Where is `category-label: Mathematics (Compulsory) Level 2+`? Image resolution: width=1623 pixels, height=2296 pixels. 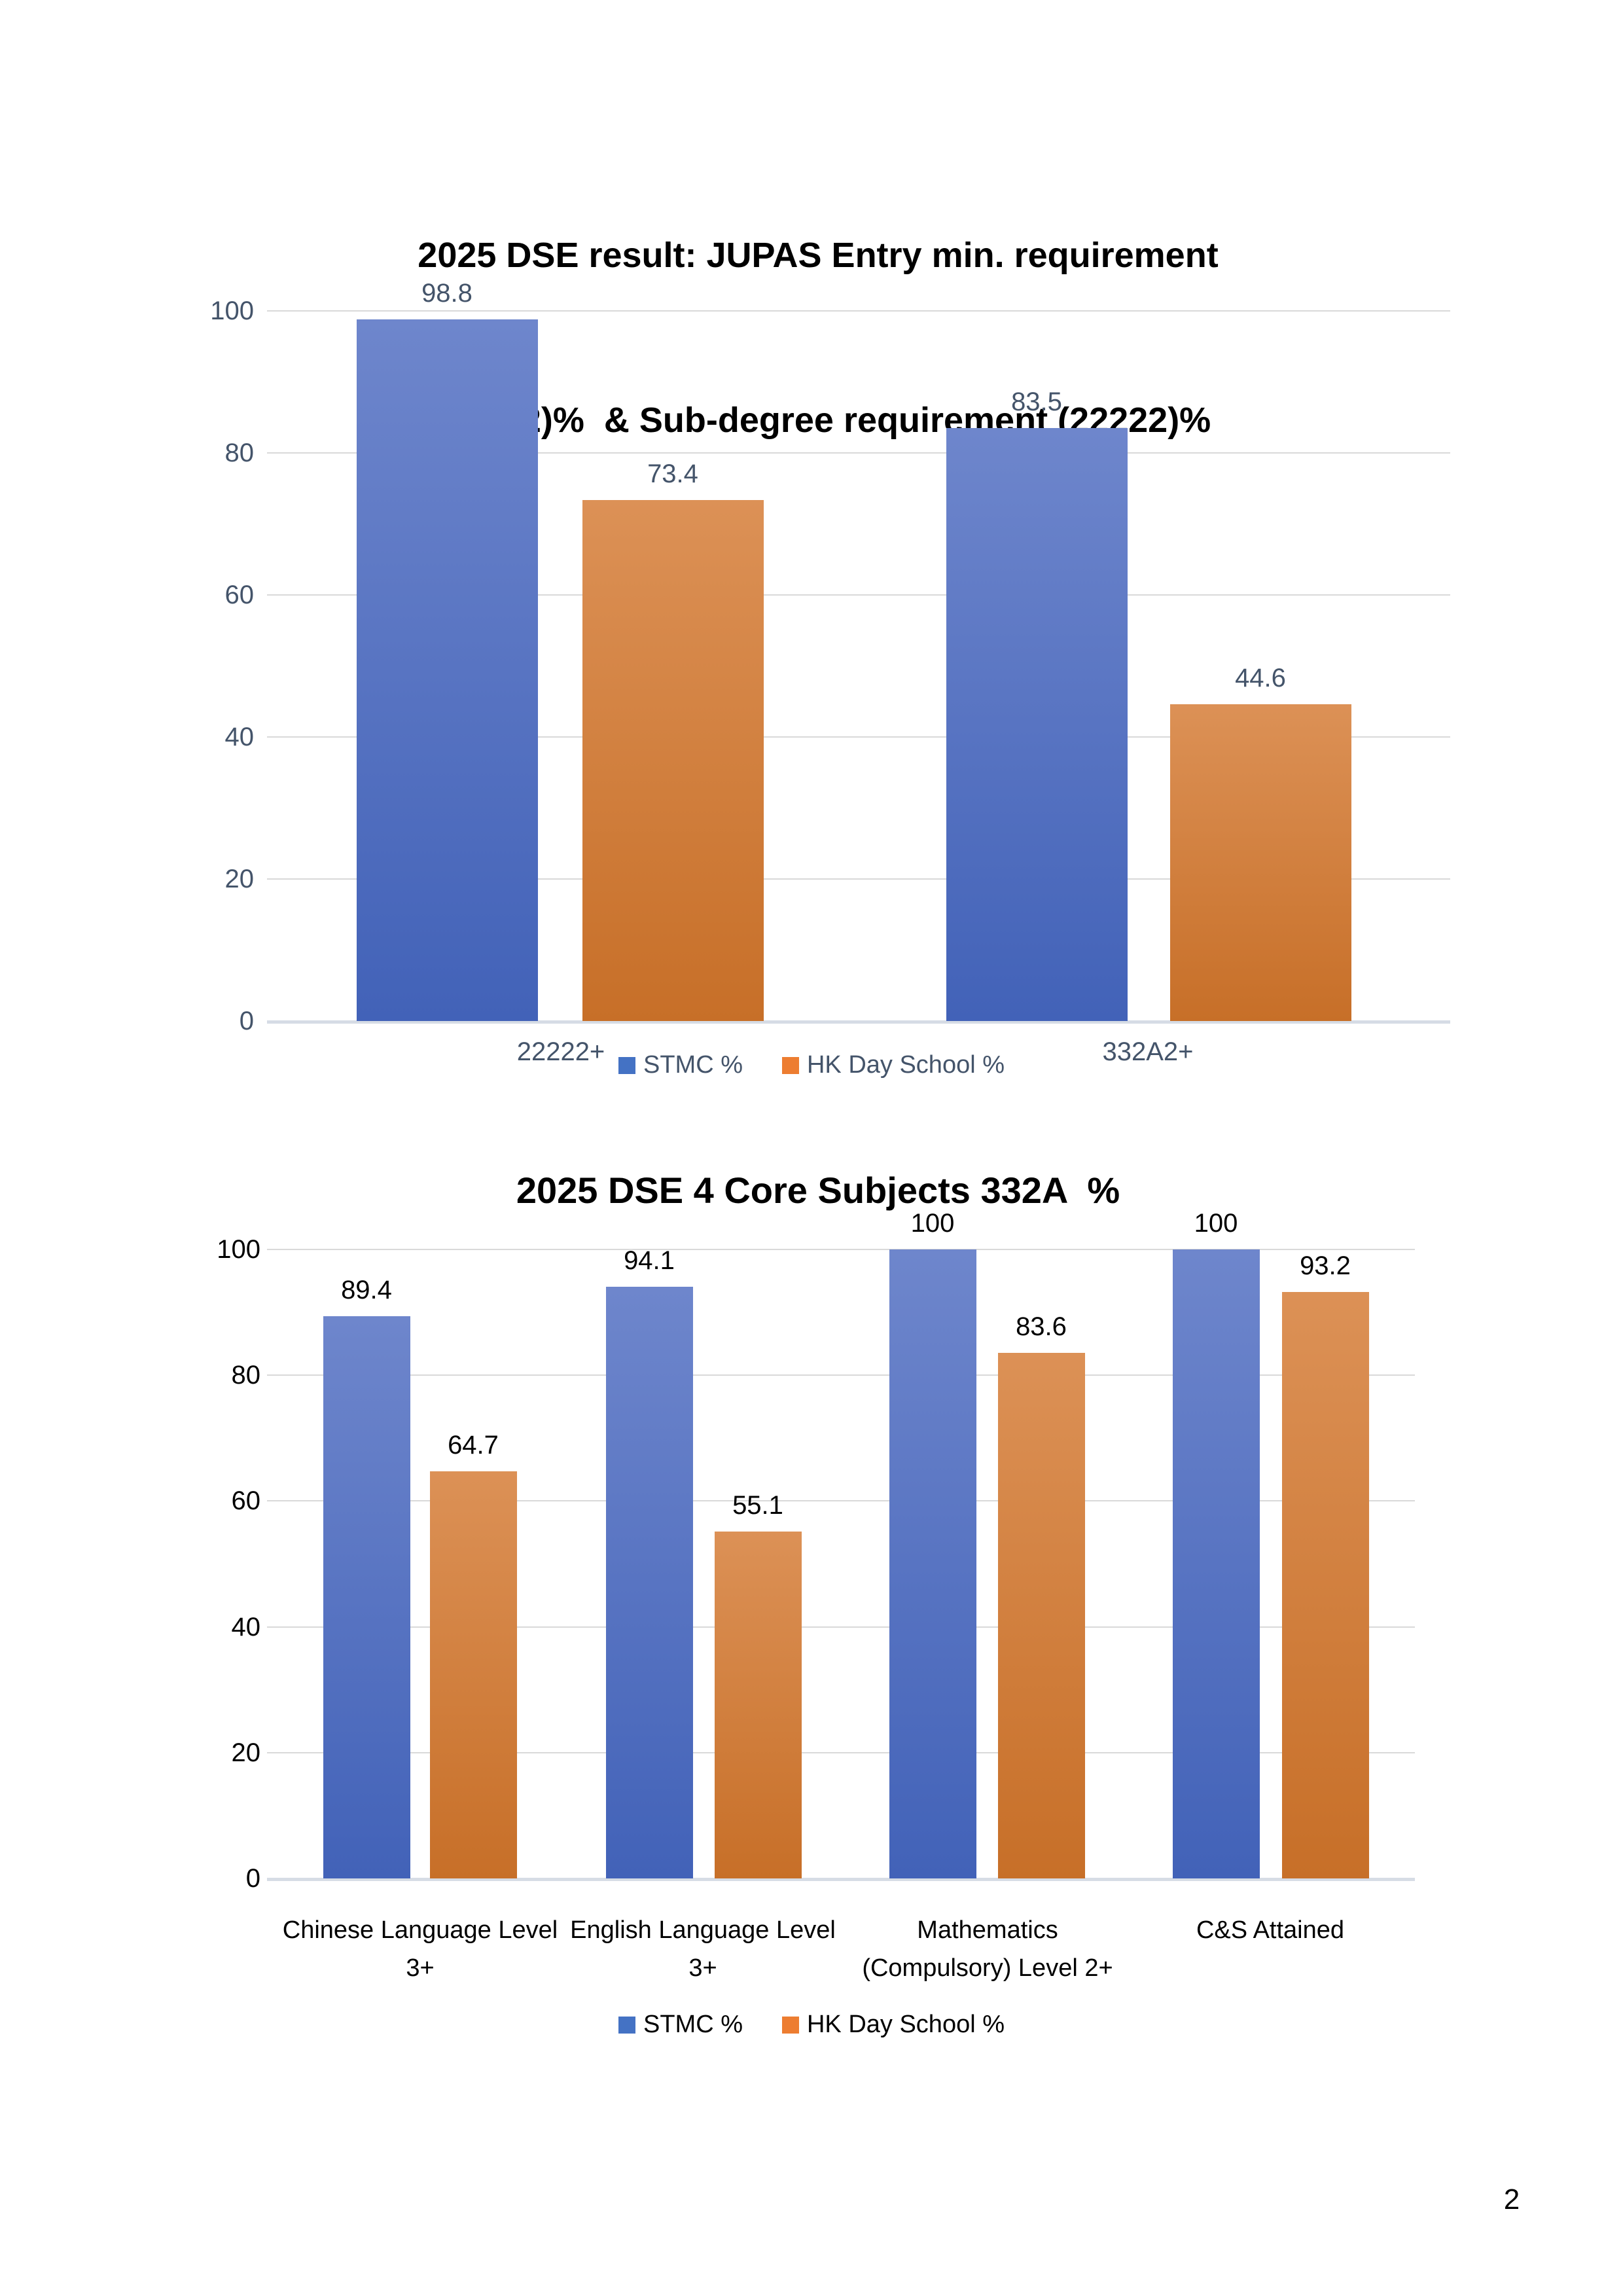 category-label: Mathematics (Compulsory) Level 2+ is located at coordinates (988, 1949).